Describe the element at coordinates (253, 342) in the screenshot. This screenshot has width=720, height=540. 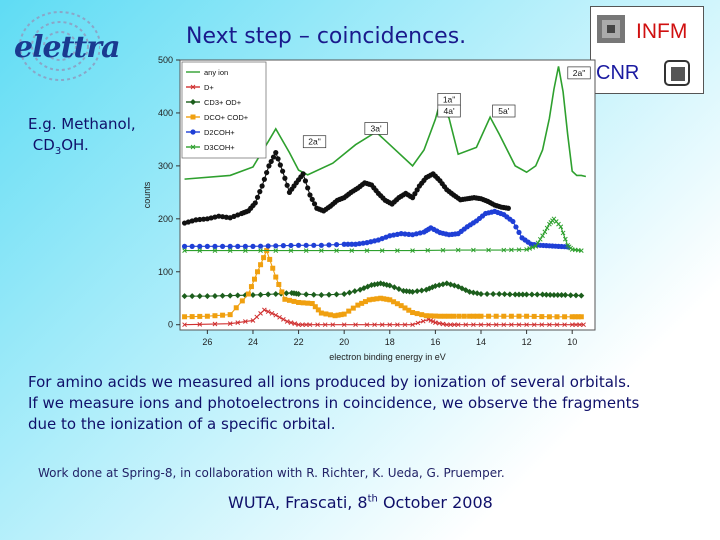
I see `x-tick-label: 24` at that location.